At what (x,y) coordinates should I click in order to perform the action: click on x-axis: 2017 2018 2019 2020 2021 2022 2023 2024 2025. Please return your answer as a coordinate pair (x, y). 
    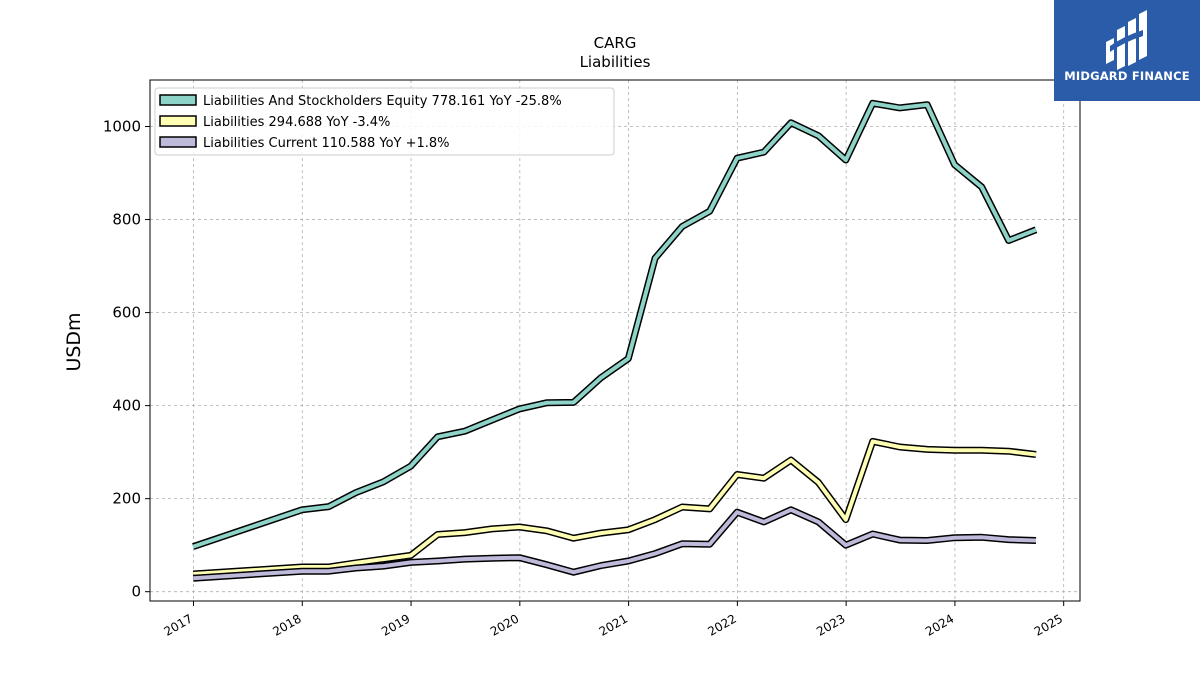
    Looking at the image, I should click on (613, 620).